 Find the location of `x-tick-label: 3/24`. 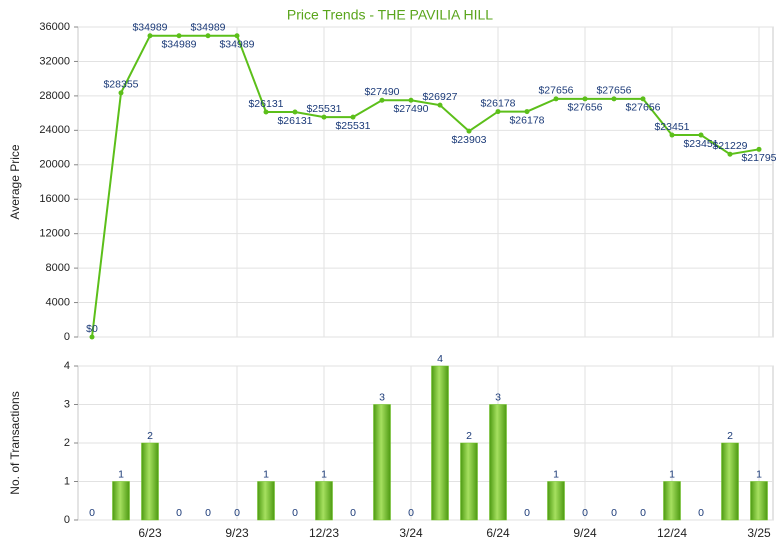

x-tick-label: 3/24 is located at coordinates (411, 533).